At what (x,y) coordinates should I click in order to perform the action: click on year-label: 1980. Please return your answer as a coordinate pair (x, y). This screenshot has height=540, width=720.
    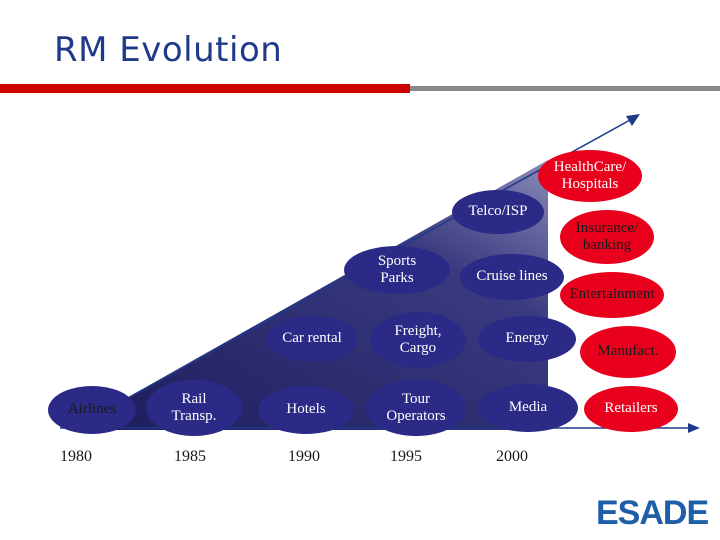
    Looking at the image, I should click on (76, 456).